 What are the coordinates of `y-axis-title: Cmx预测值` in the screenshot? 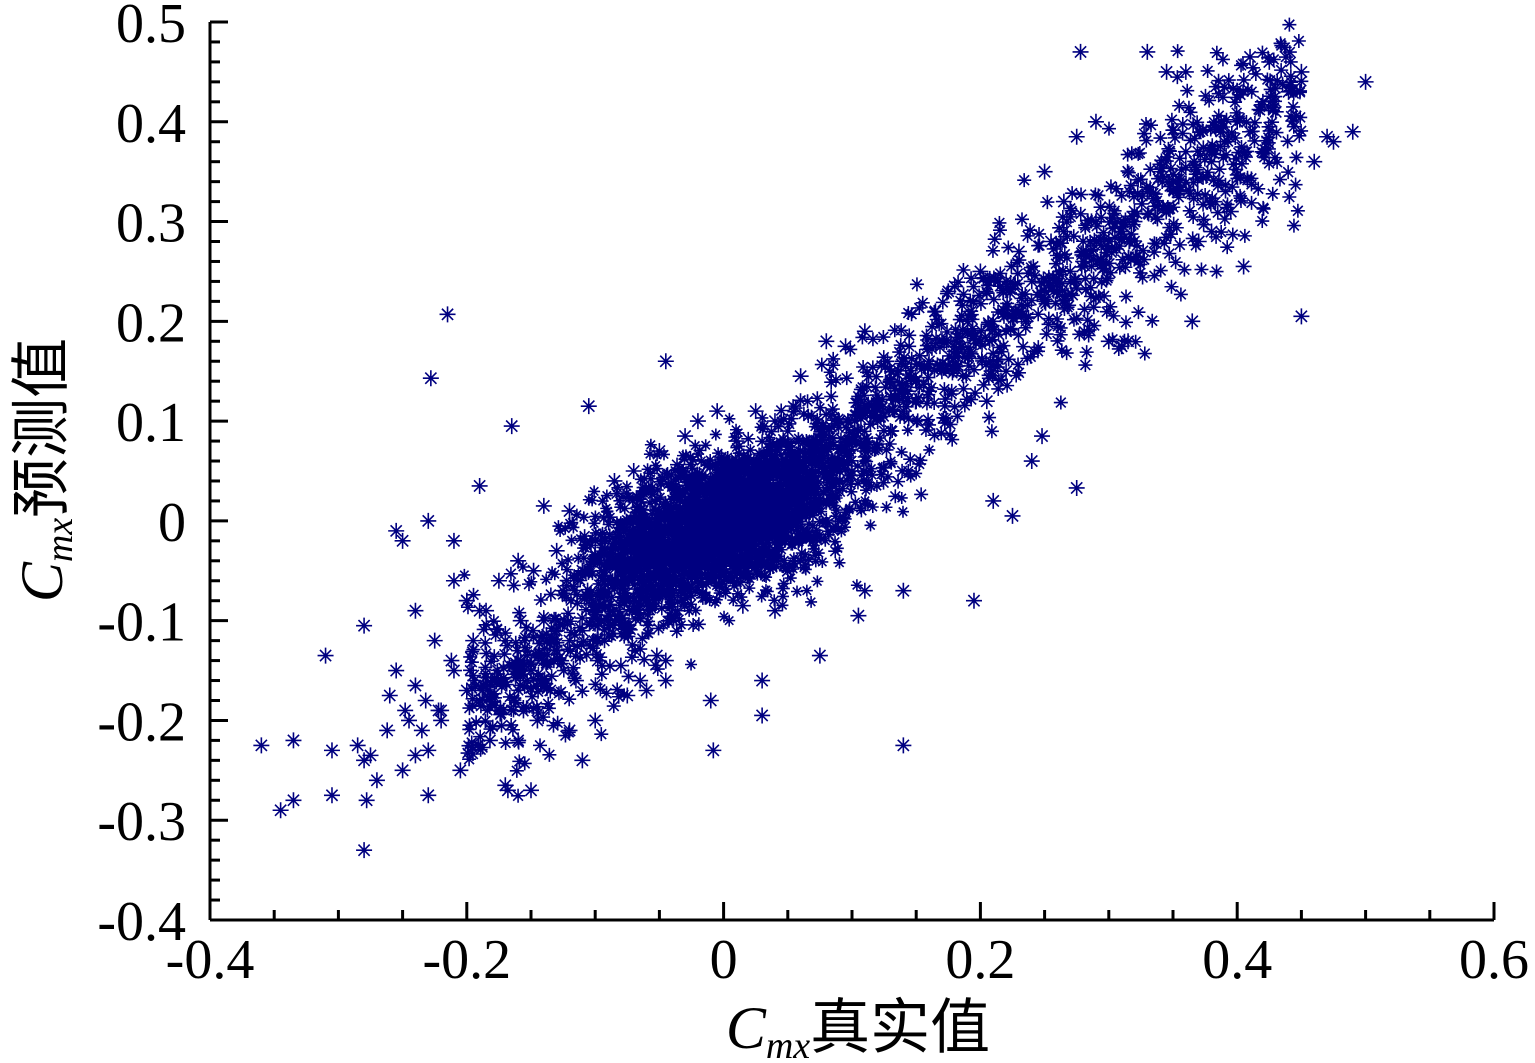 It's located at (45, 470).